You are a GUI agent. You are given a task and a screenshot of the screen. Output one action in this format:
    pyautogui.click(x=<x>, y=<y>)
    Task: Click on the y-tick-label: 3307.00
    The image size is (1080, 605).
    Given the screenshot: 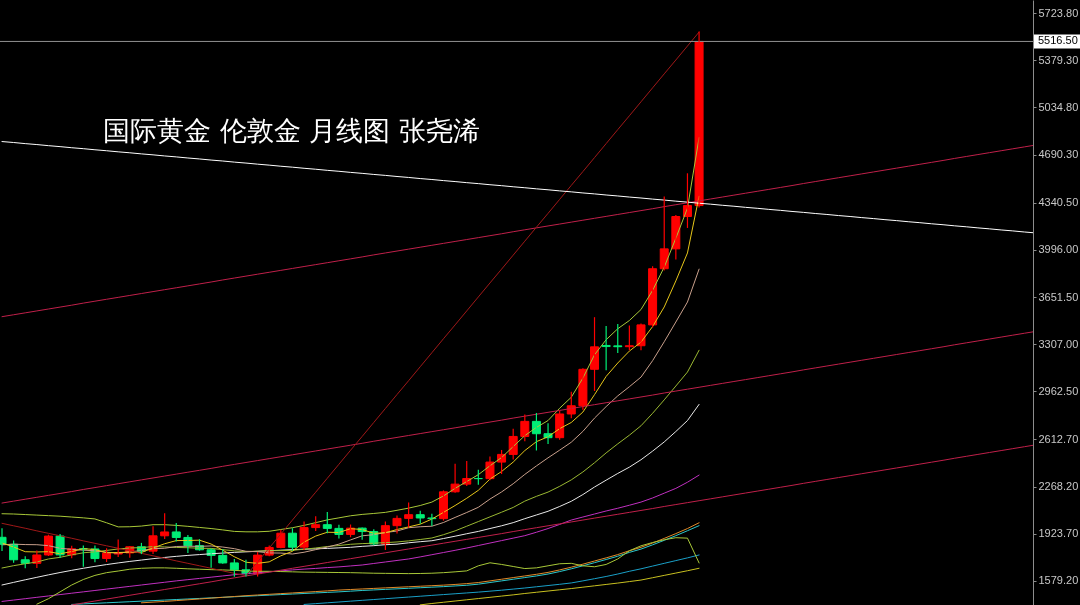 What is the action you would take?
    pyautogui.click(x=1058, y=343)
    